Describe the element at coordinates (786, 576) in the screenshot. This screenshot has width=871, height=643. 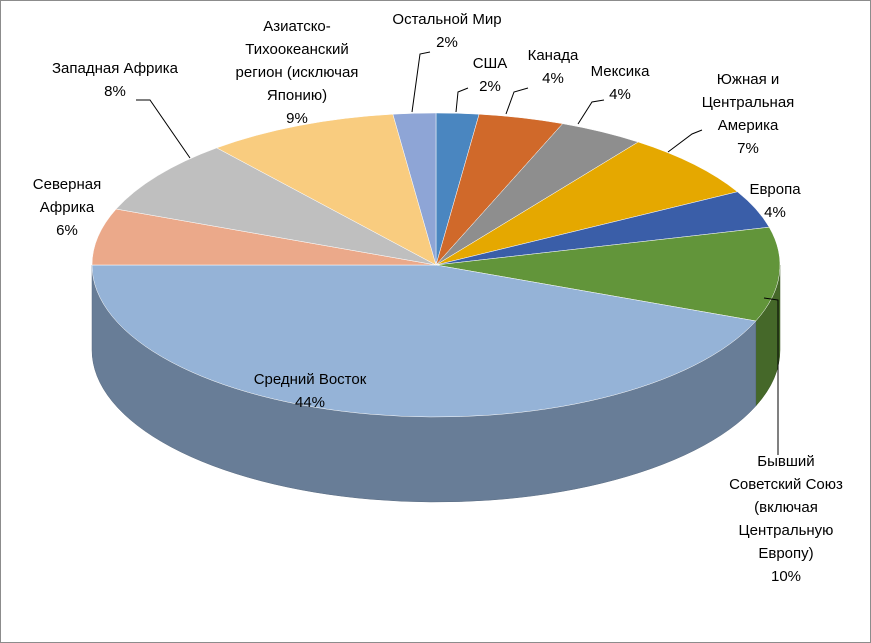
I see `value-label: 10%` at that location.